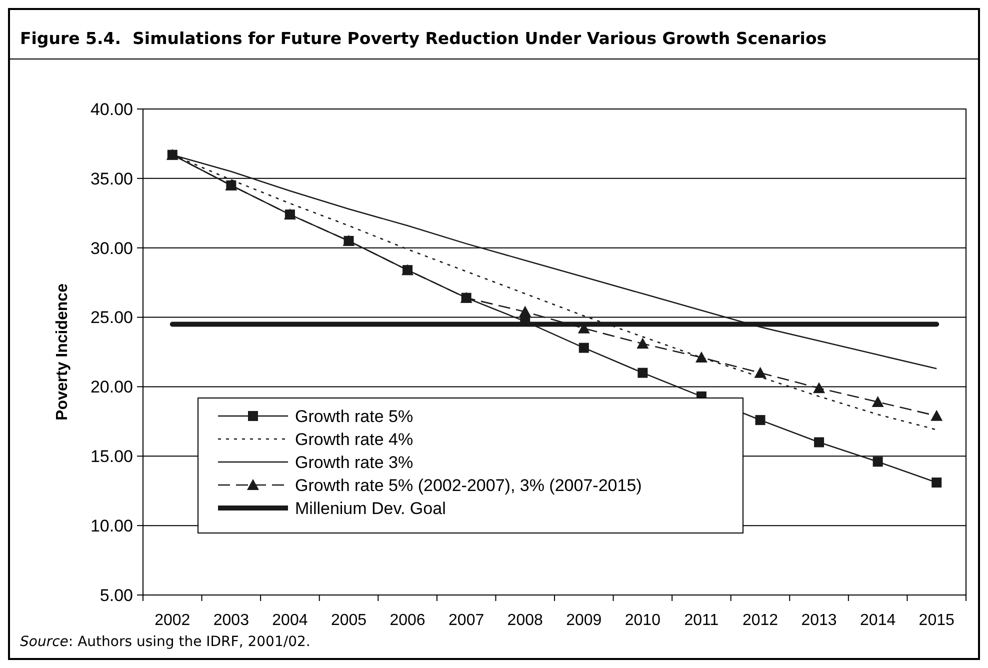  What do you see at coordinates (701, 620) in the screenshot?
I see `x-tick-label: 2011` at bounding box center [701, 620].